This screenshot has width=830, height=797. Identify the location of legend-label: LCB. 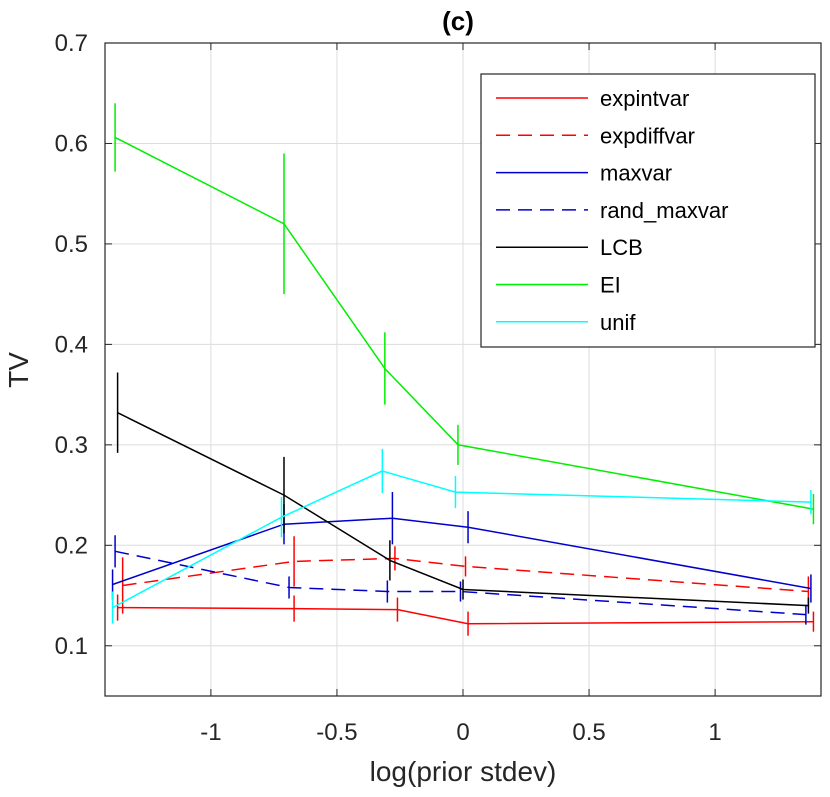
(621, 247).